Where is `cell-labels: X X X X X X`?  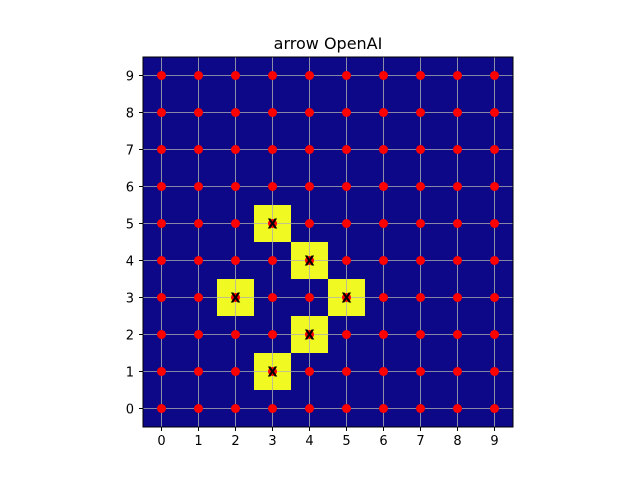 cell-labels: X X X X X X is located at coordinates (290, 299).